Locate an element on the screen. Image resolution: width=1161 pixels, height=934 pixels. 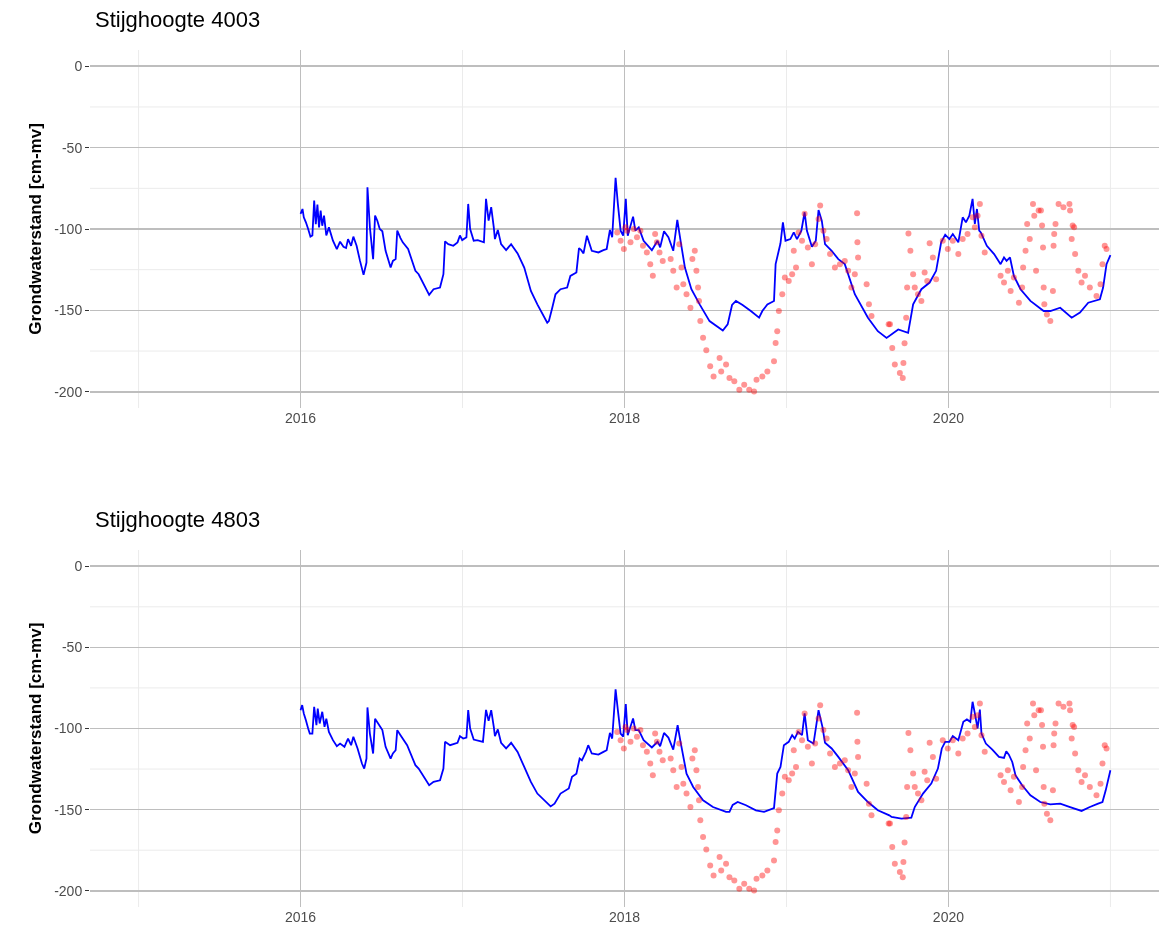
chart-title: Stijghoogte 4803 is located at coordinates (178, 519).